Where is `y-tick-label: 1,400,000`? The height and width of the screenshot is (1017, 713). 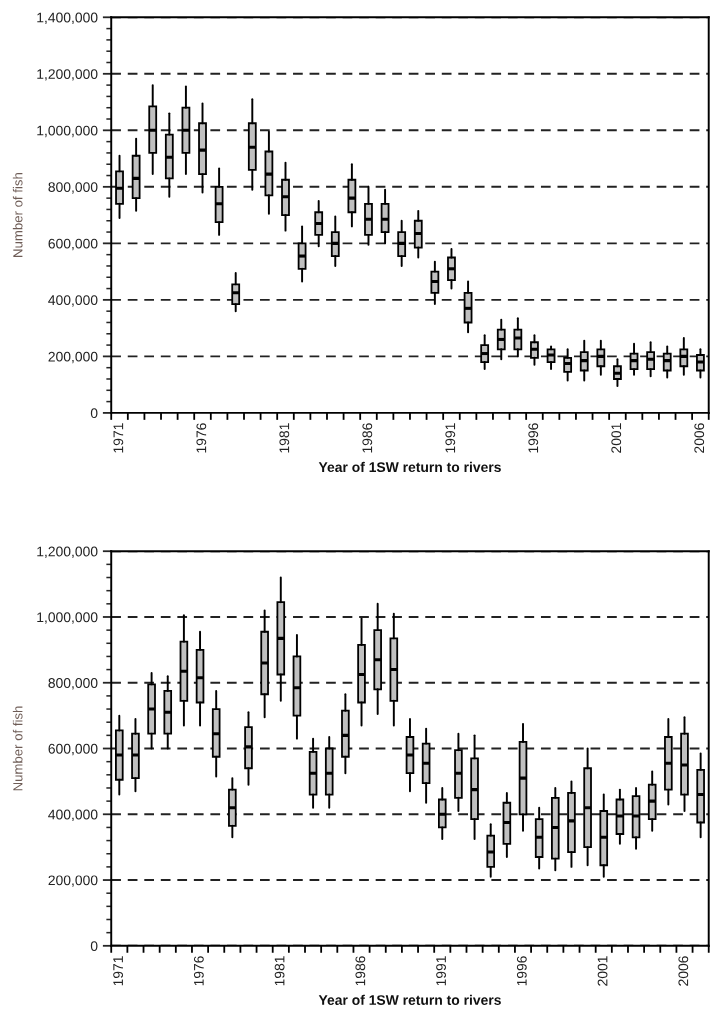
y-tick-label: 1,400,000 is located at coordinates (67, 18).